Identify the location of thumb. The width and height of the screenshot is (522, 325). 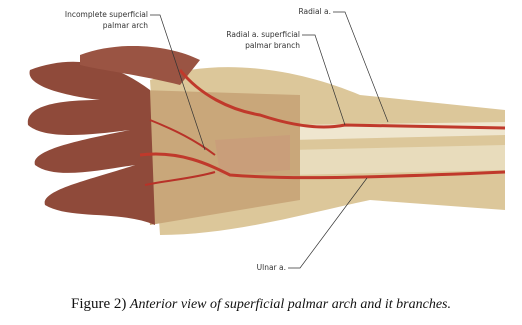
(140, 65).